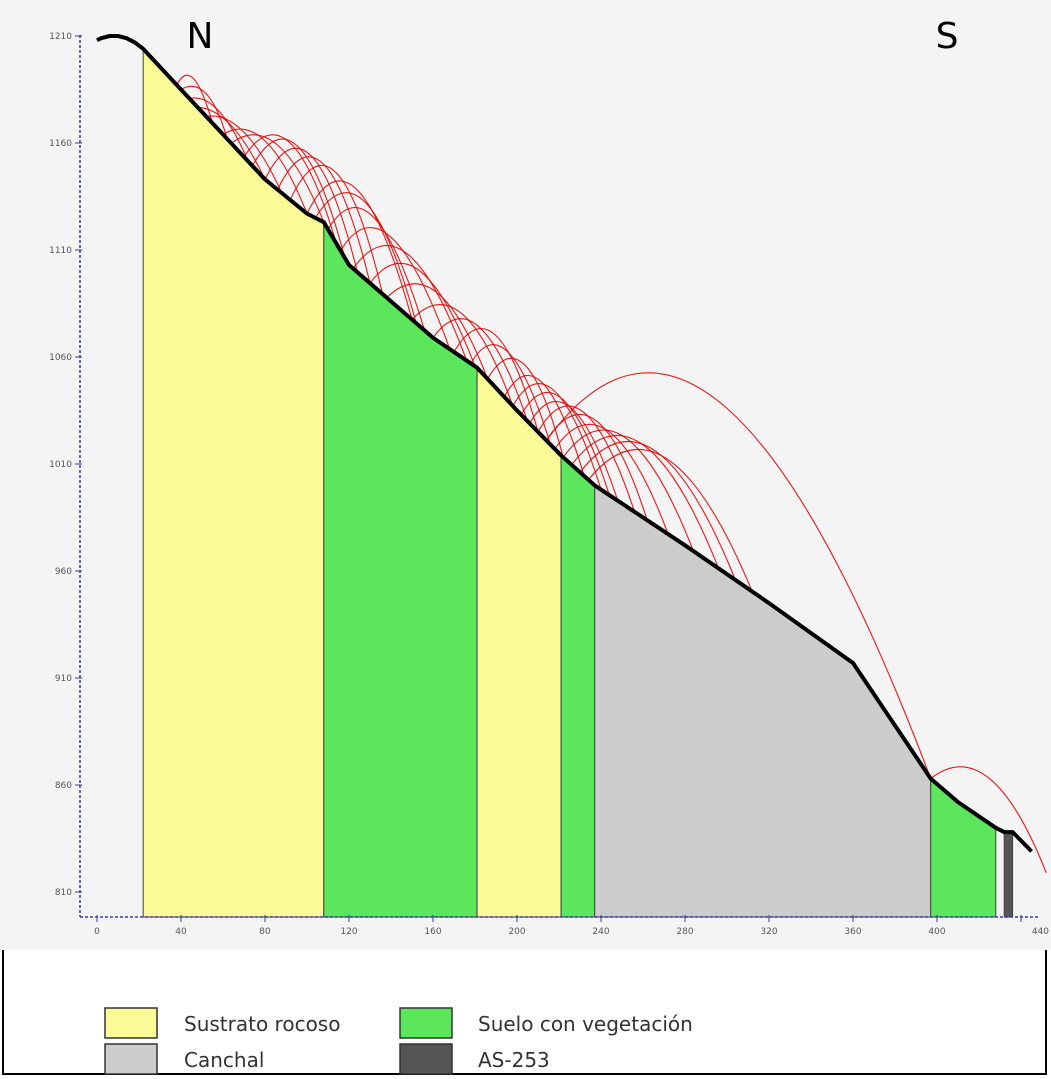 Image resolution: width=1051 pixels, height=1079 pixels. I want to click on x-tick-label: 200, so click(516, 932).